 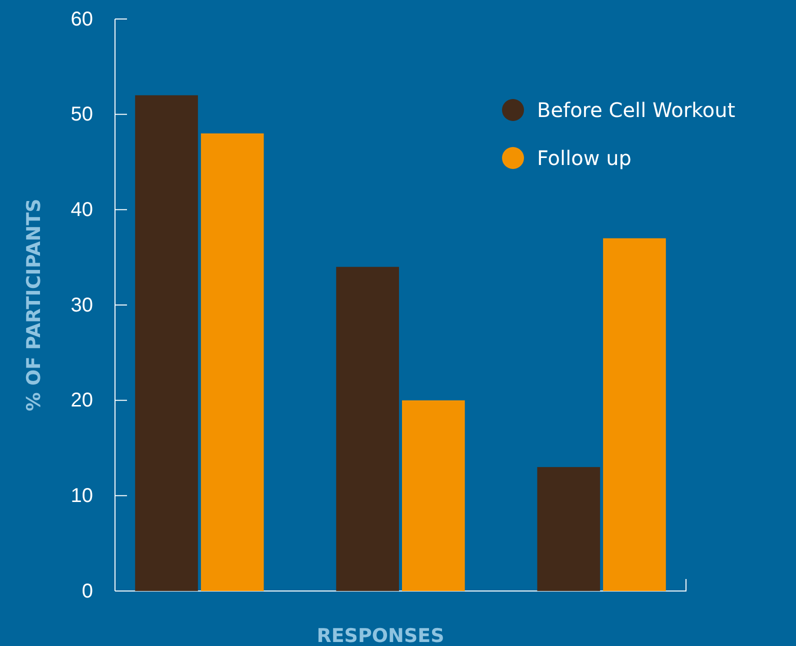 I want to click on y-tick-label: 60, so click(x=81, y=19).